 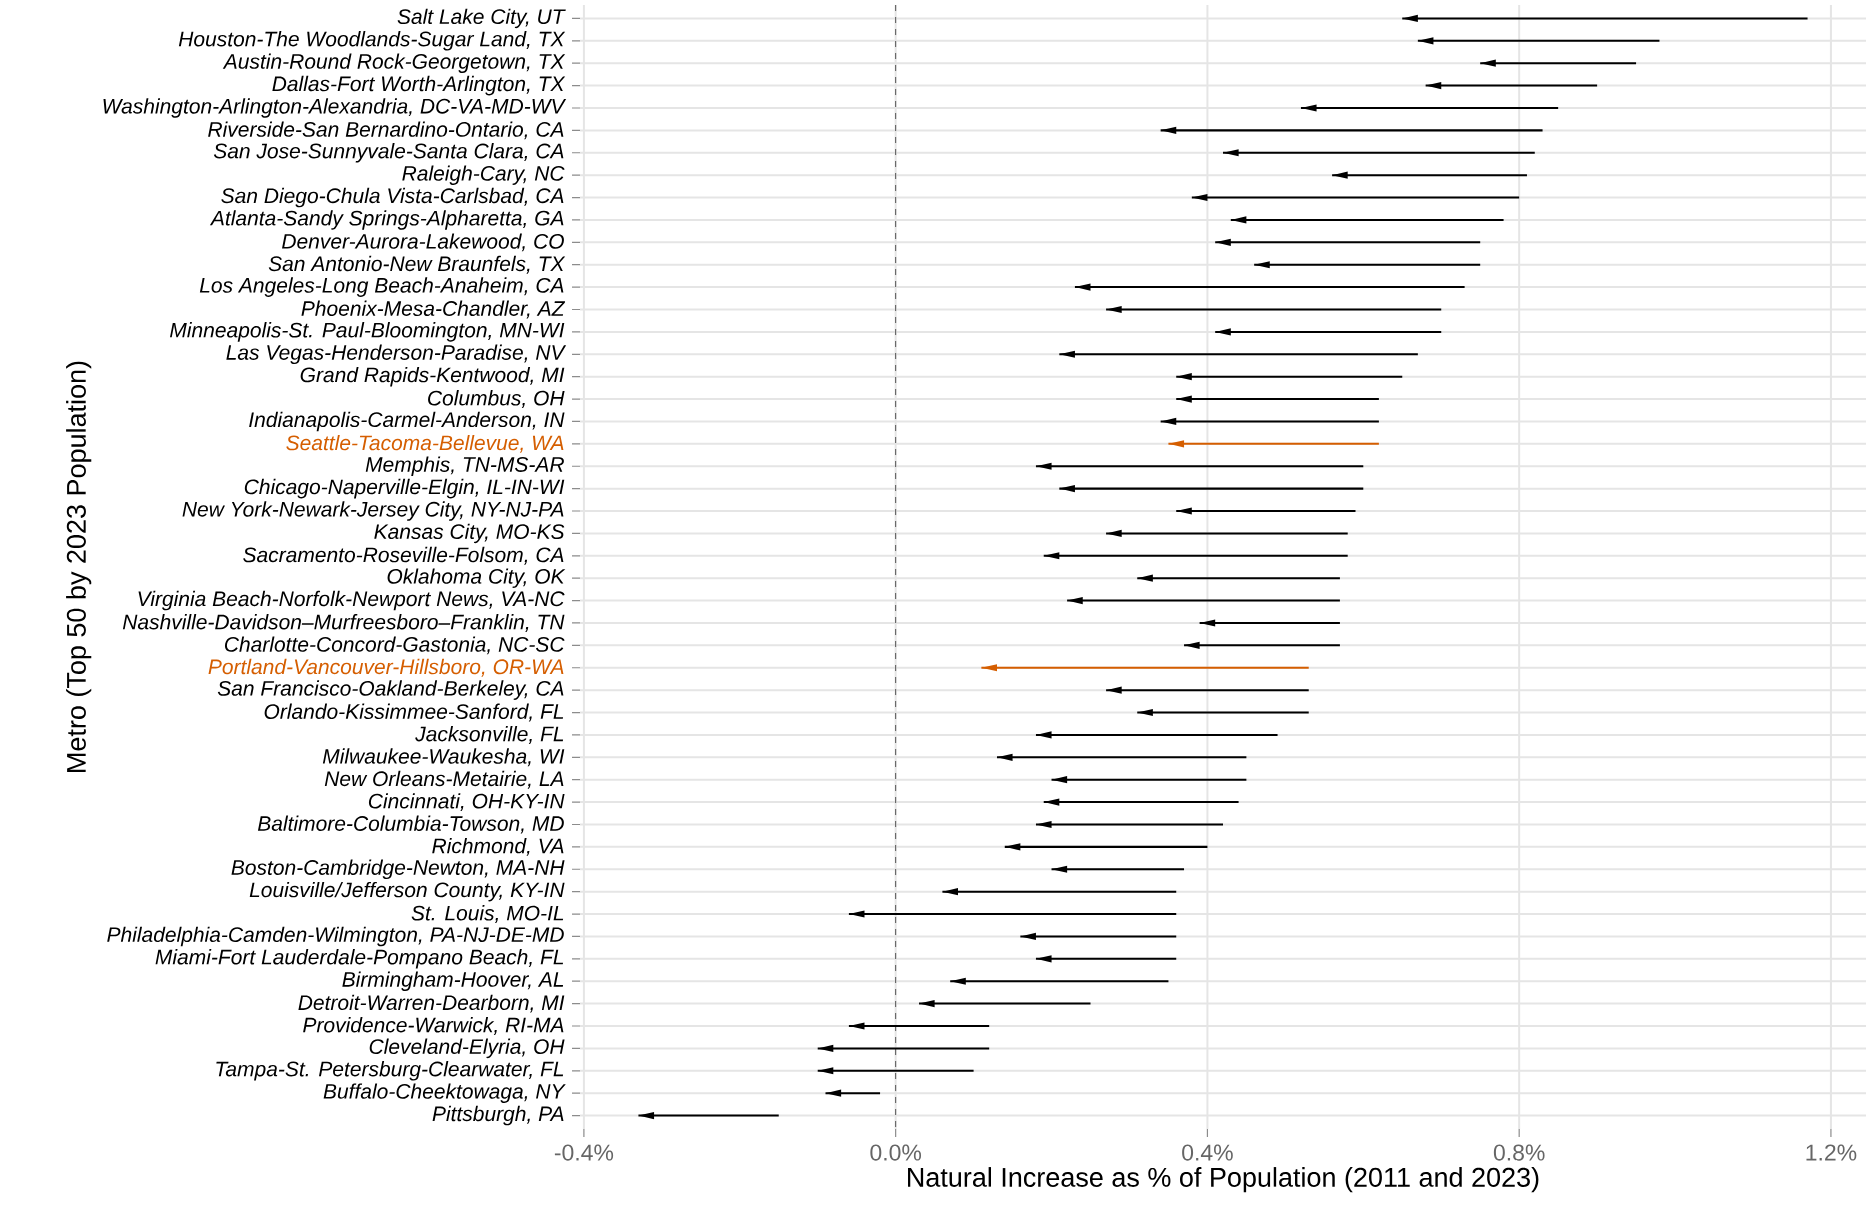 I want to click on y-tick-label: Providence-Warwick, RI-MA, so click(x=433, y=1026).